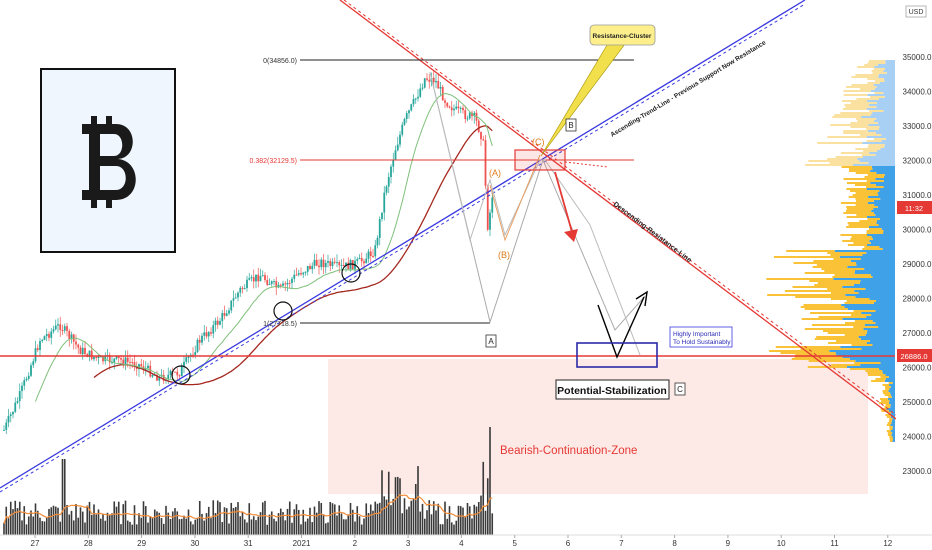 The image size is (932, 550). Describe the element at coordinates (612, 389) in the screenshot. I see `potential-stabilization-box` at that location.